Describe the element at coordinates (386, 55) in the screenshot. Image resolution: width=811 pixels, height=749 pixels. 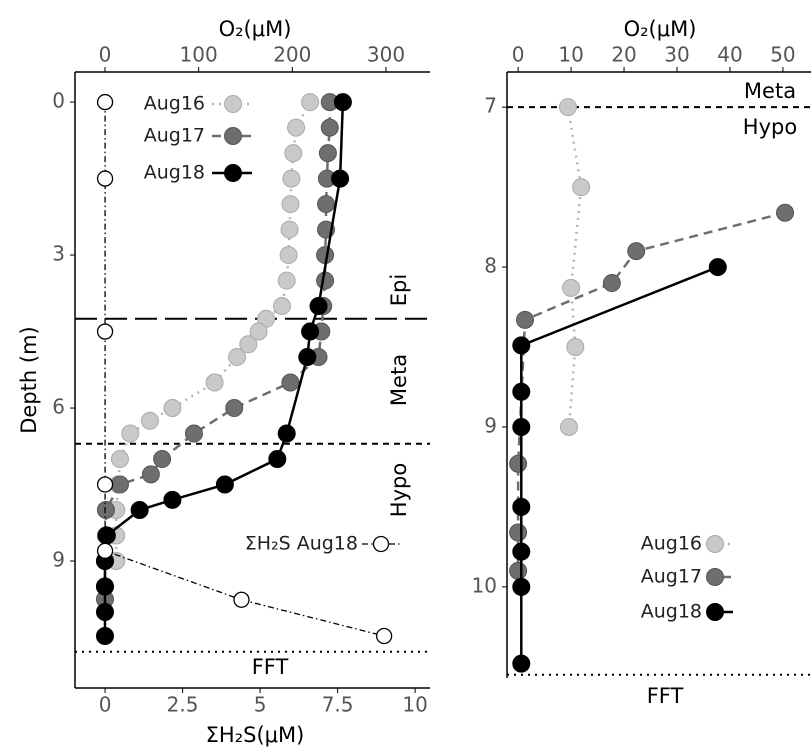
I see `x-tick-label: 300` at that location.